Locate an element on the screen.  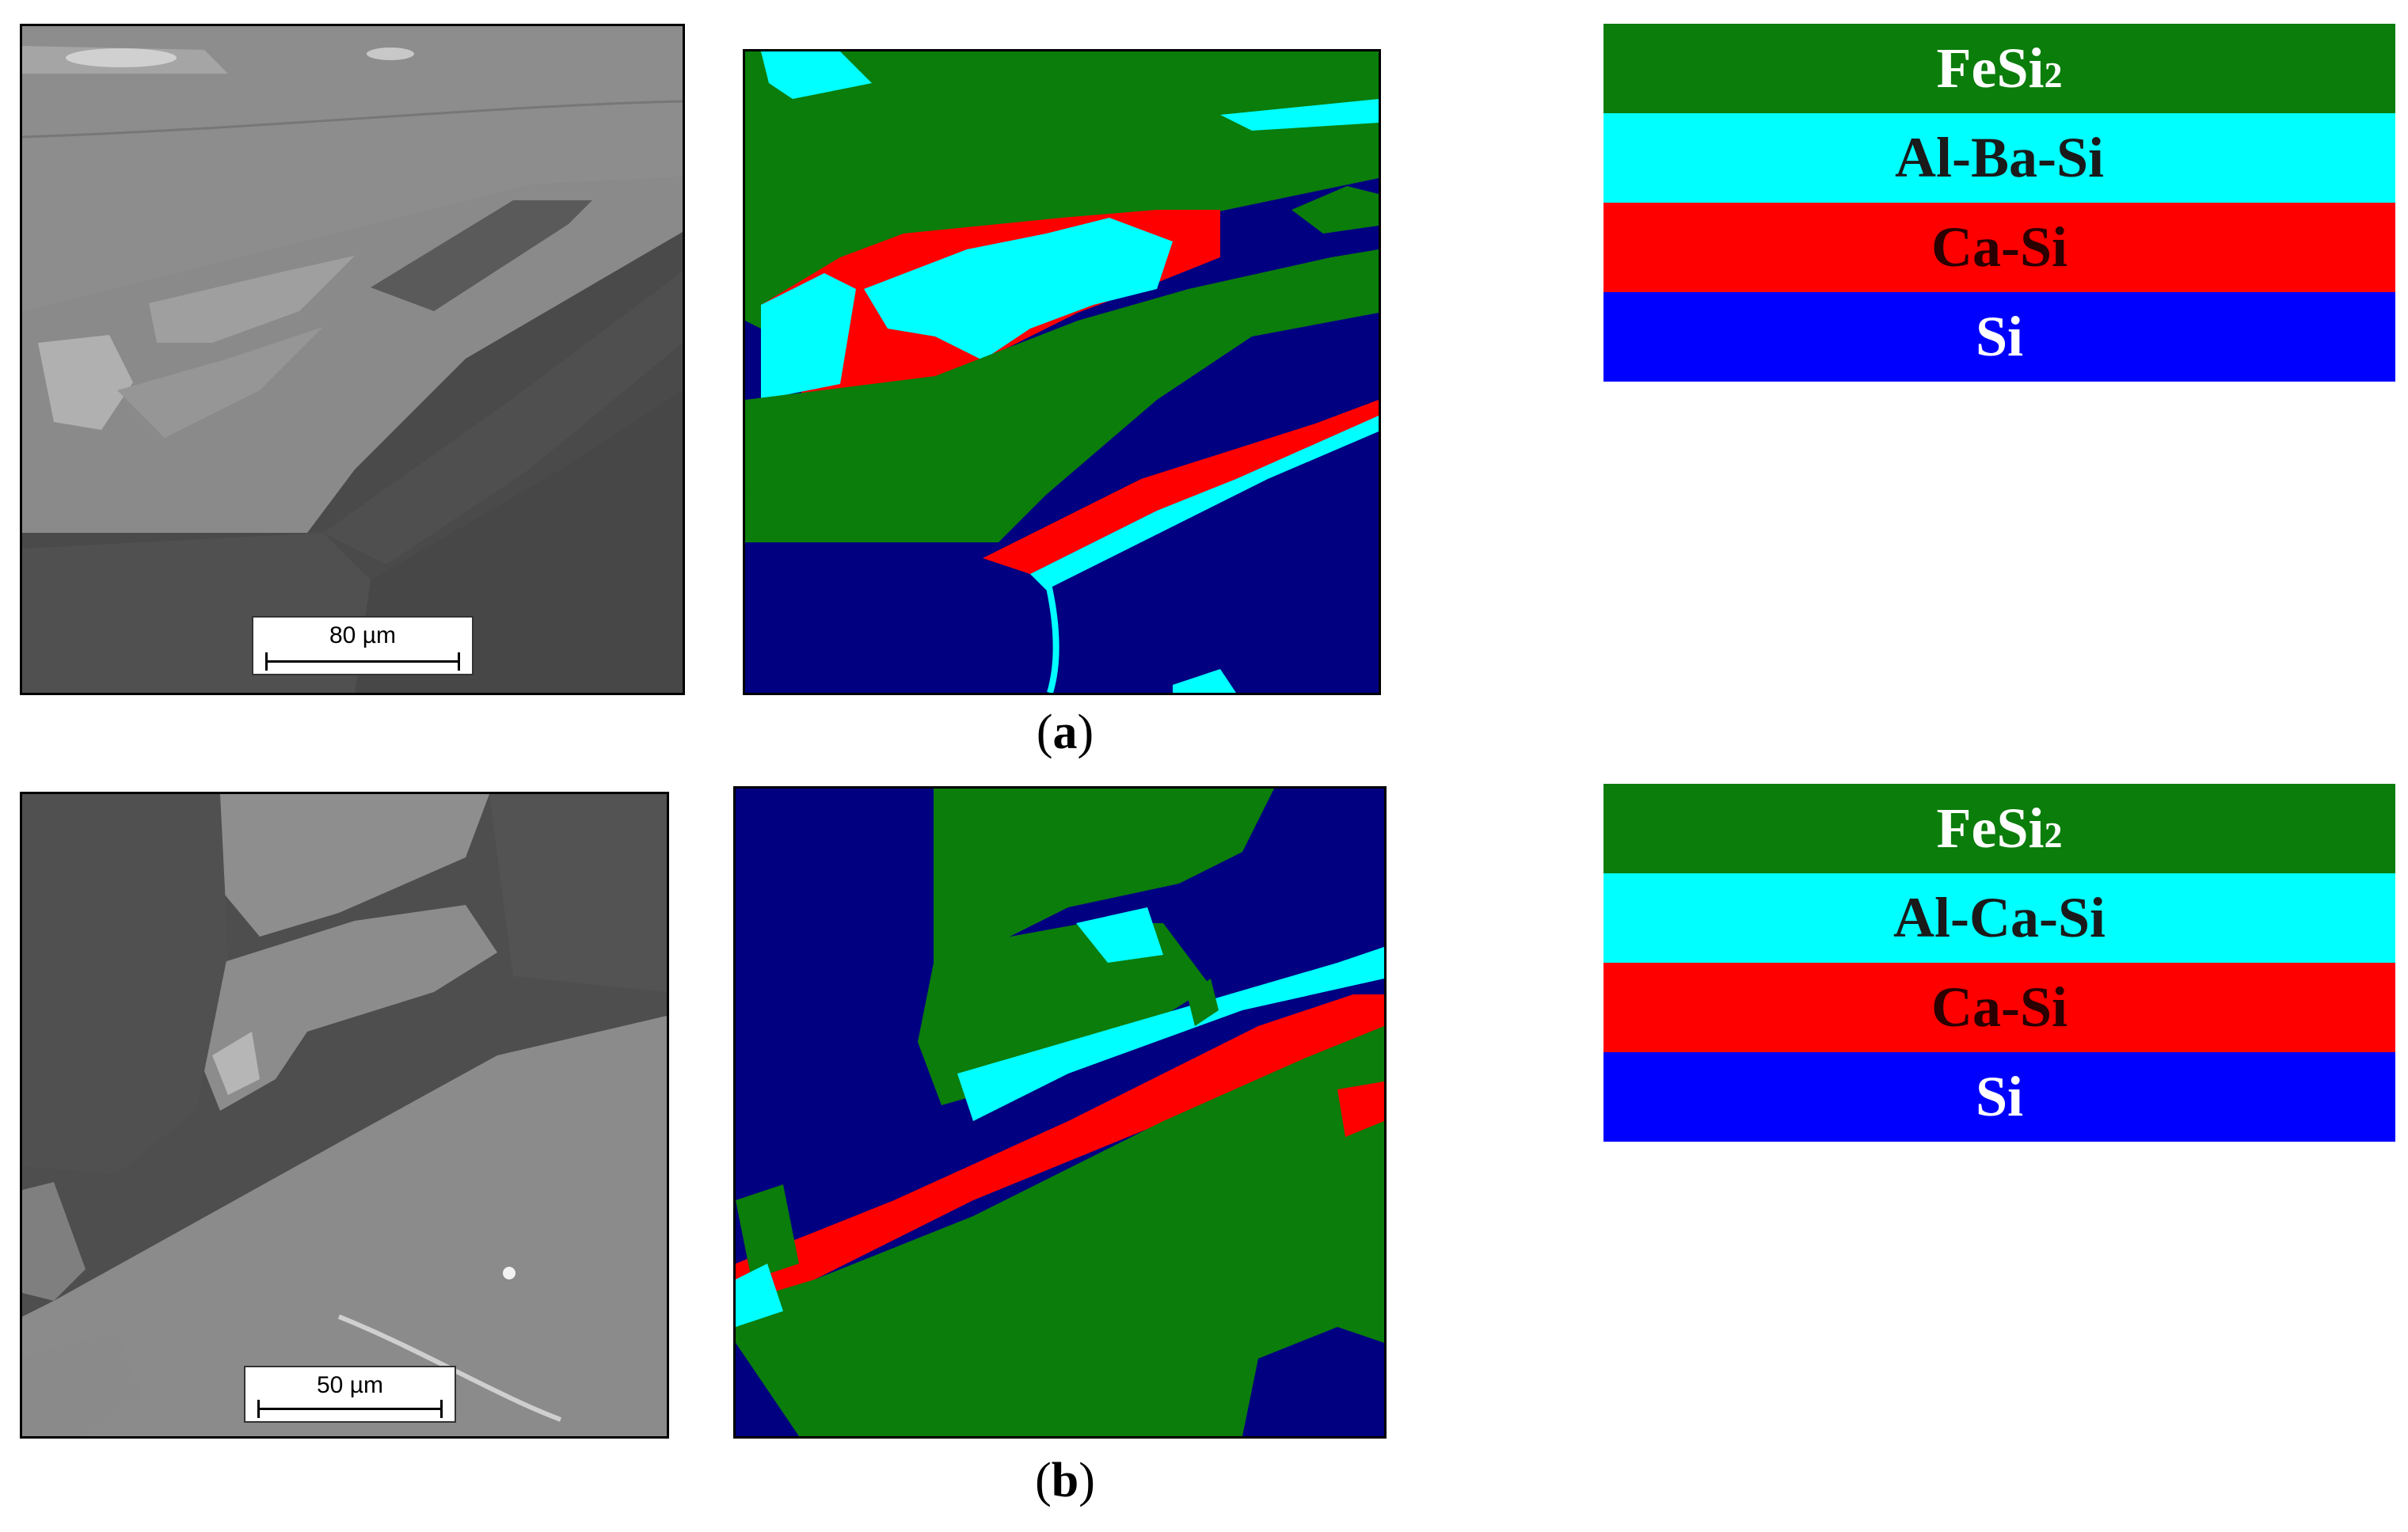
sem-micrograph-b is located at coordinates (344, 1115).